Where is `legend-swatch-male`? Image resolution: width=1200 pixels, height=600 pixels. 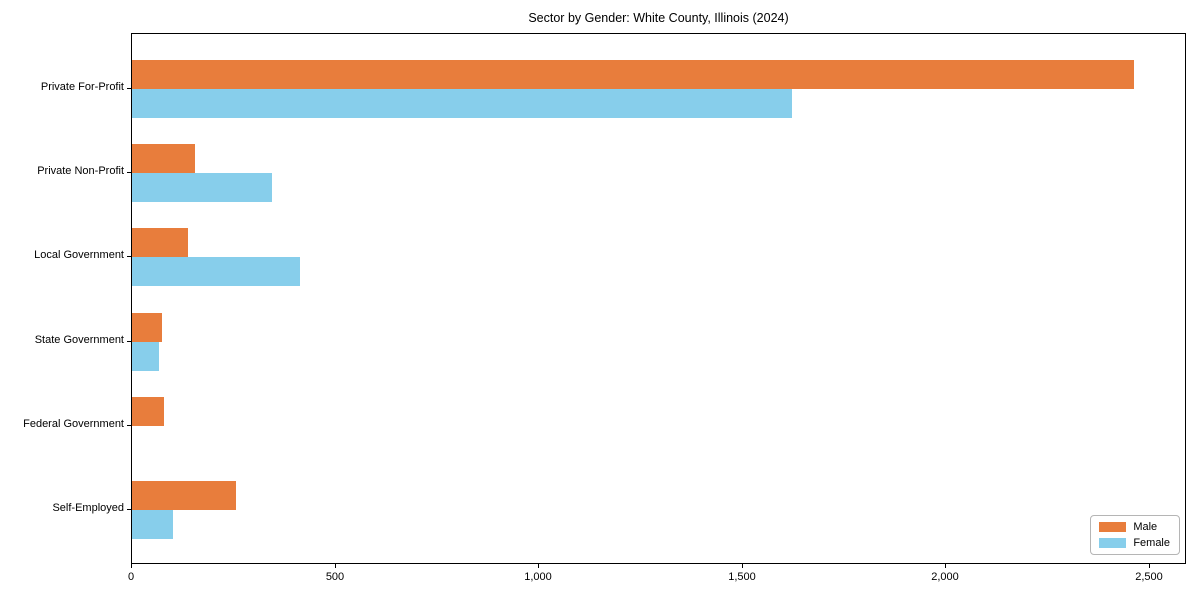
legend-swatch-male is located at coordinates (1113, 527).